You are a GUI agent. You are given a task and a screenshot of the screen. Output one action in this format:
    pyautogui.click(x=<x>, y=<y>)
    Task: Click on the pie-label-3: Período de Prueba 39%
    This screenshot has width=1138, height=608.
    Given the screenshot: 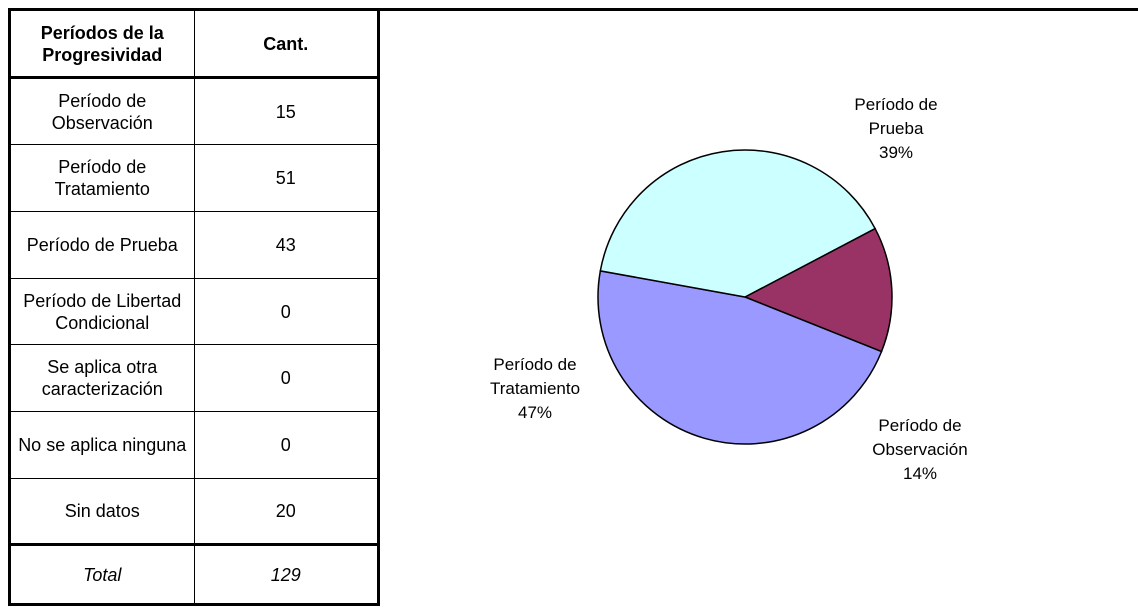 What is the action you would take?
    pyautogui.click(x=895, y=128)
    